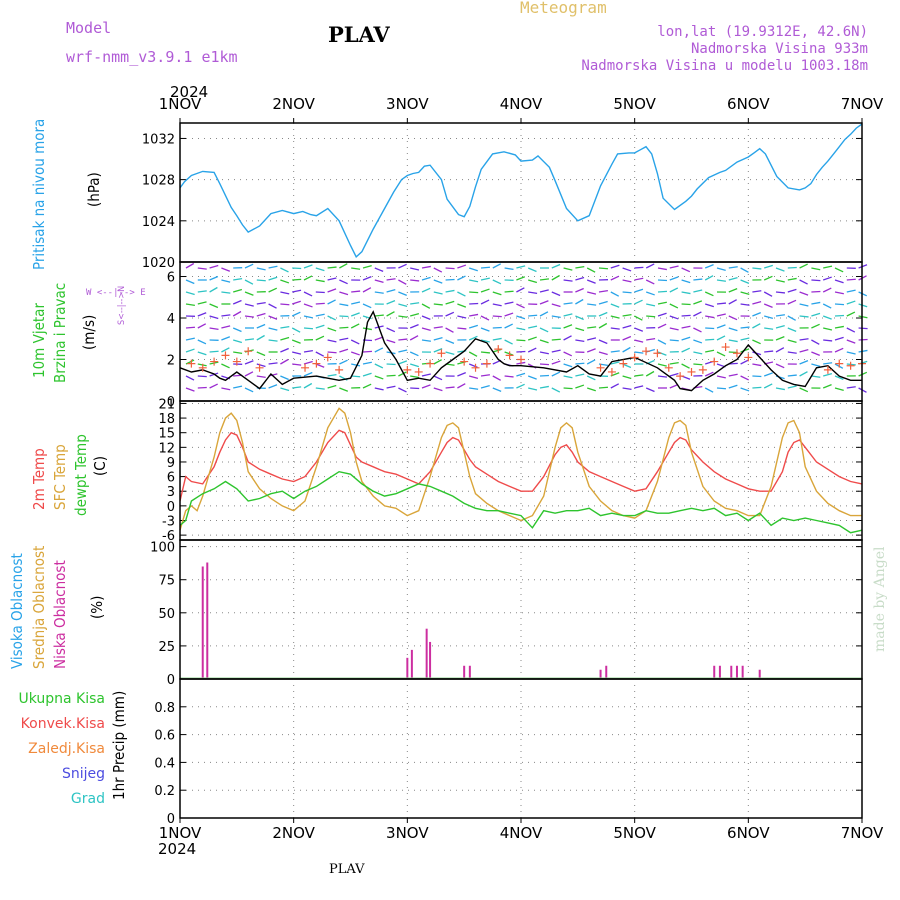 Image resolution: width=900 pixels, height=900 pixels. I want to click on ytick-label: 0, so click(171, 819).